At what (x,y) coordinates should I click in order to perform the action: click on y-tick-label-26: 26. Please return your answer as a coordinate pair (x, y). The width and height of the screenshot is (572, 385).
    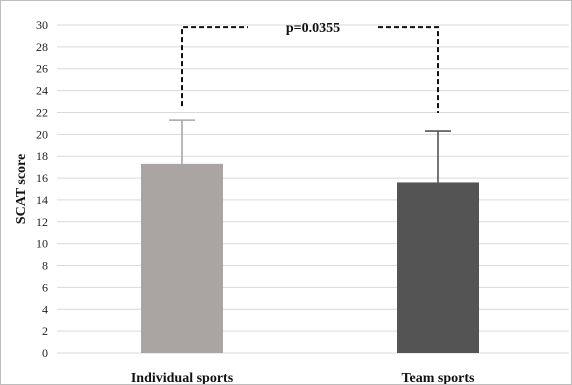
    Looking at the image, I should click on (42, 69).